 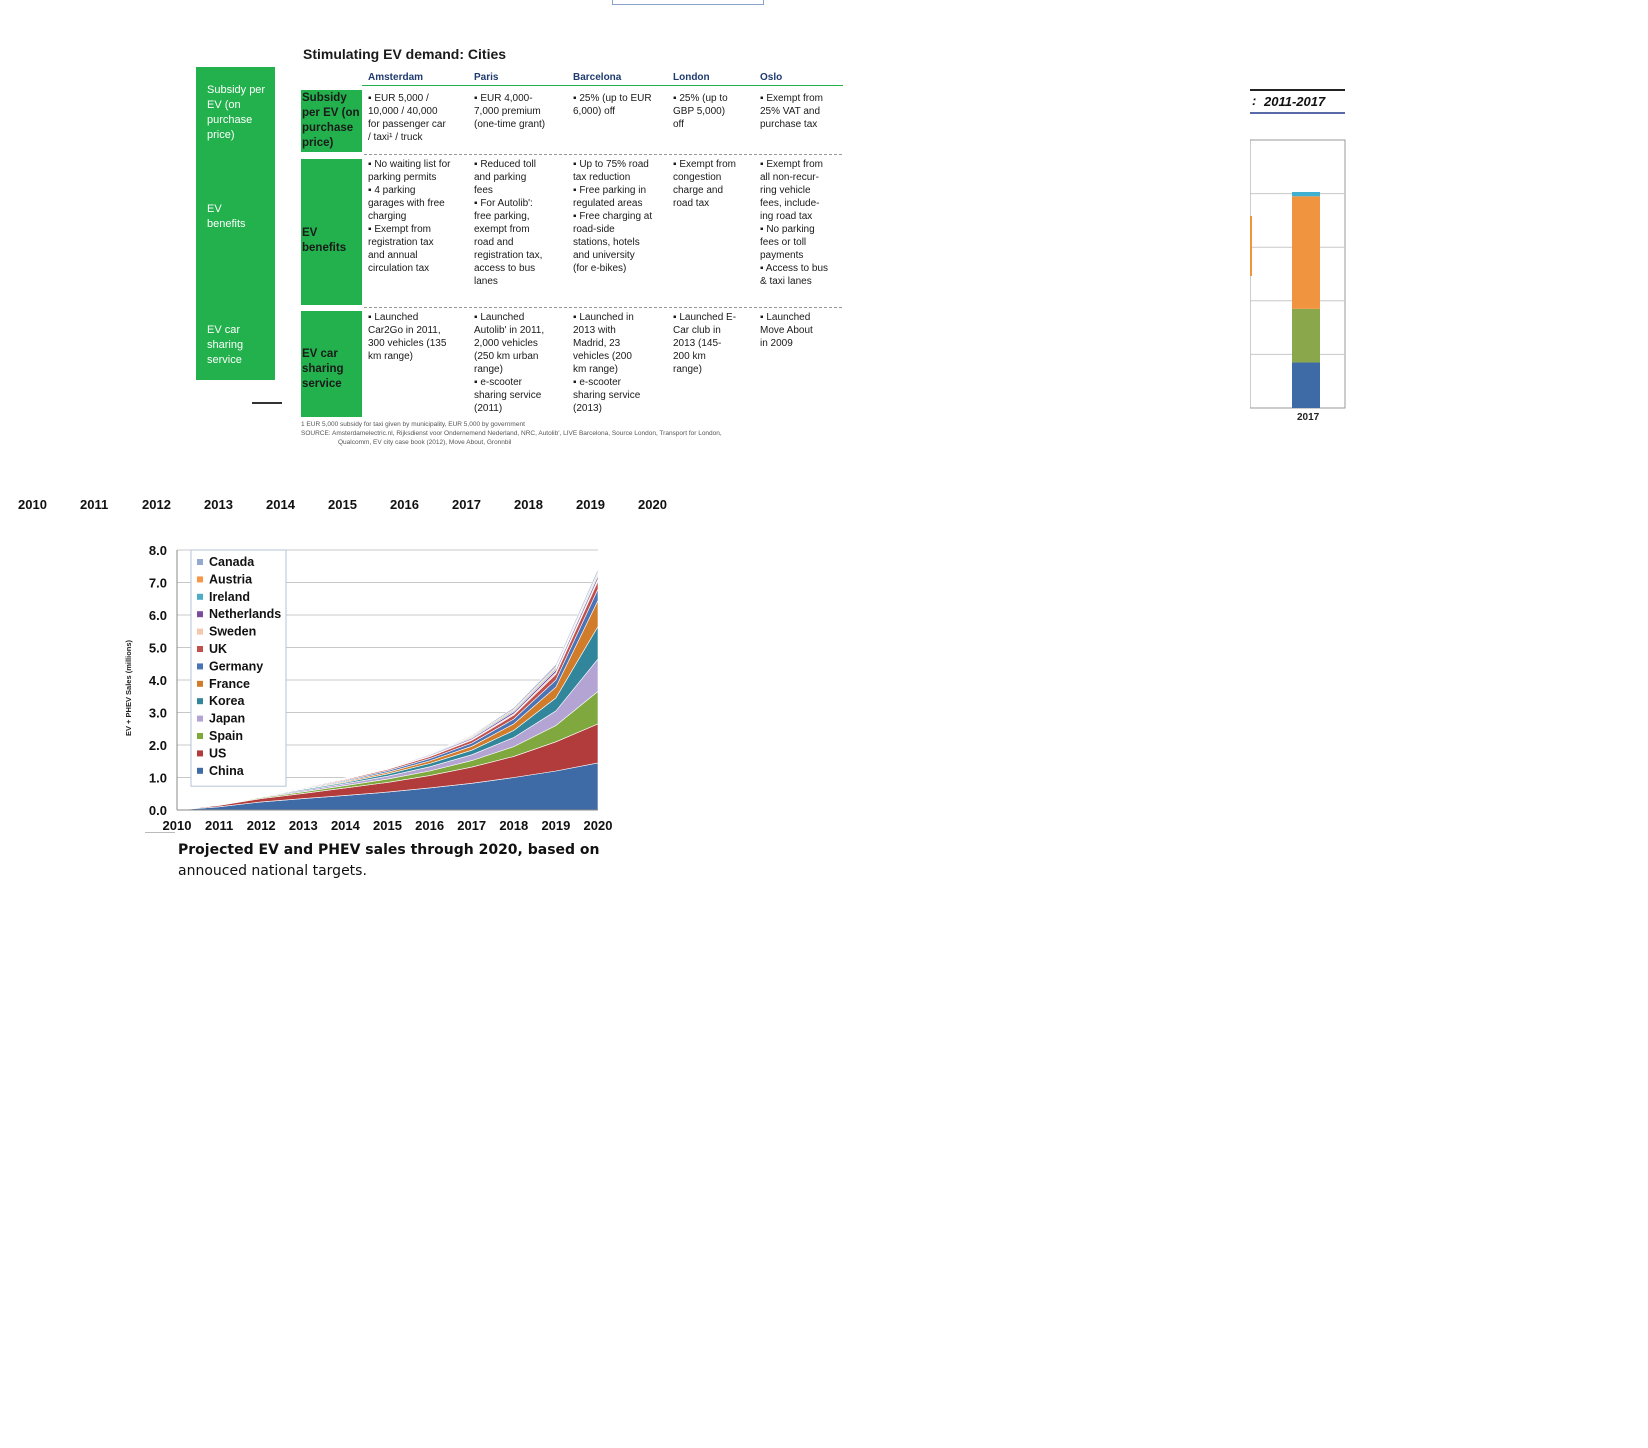 I want to click on cell-subsidy-london: ▪ 25% (up to GBP 5,000) off, so click(x=700, y=111).